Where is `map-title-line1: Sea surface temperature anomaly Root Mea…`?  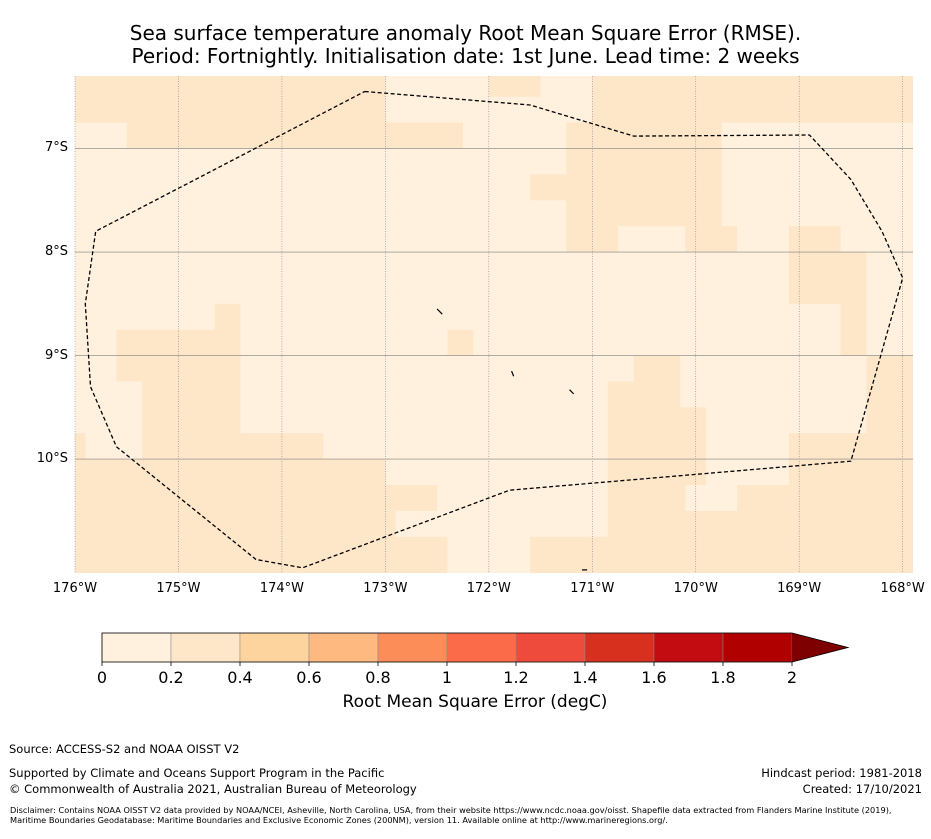 map-title-line1: Sea surface temperature anomaly Root Mea… is located at coordinates (465, 33).